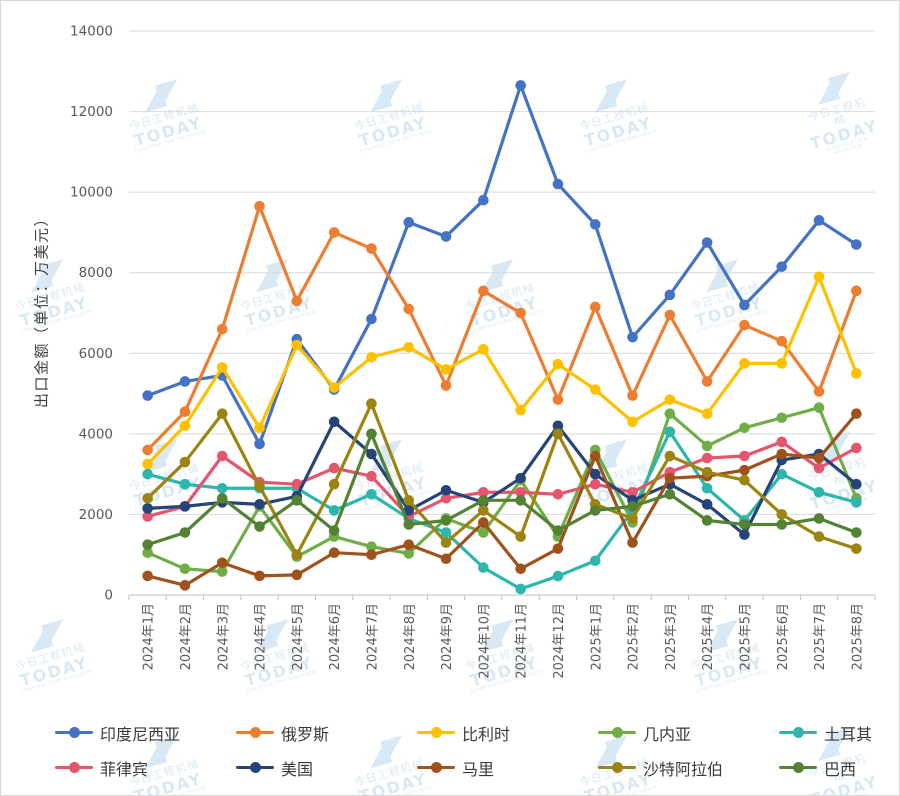 The image size is (900, 796). What do you see at coordinates (140, 734) in the screenshot?
I see `legend-label: 印度尼西亚` at bounding box center [140, 734].